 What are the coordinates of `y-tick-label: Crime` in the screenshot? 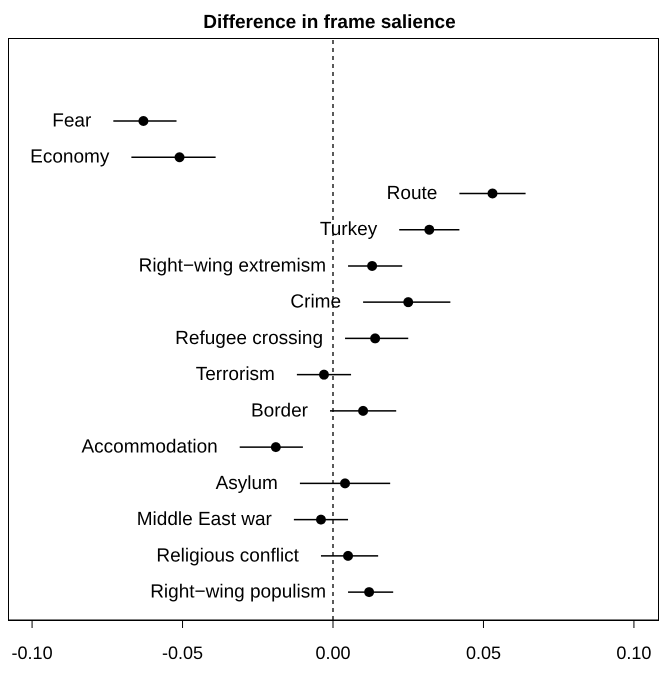 It's located at (316, 302).